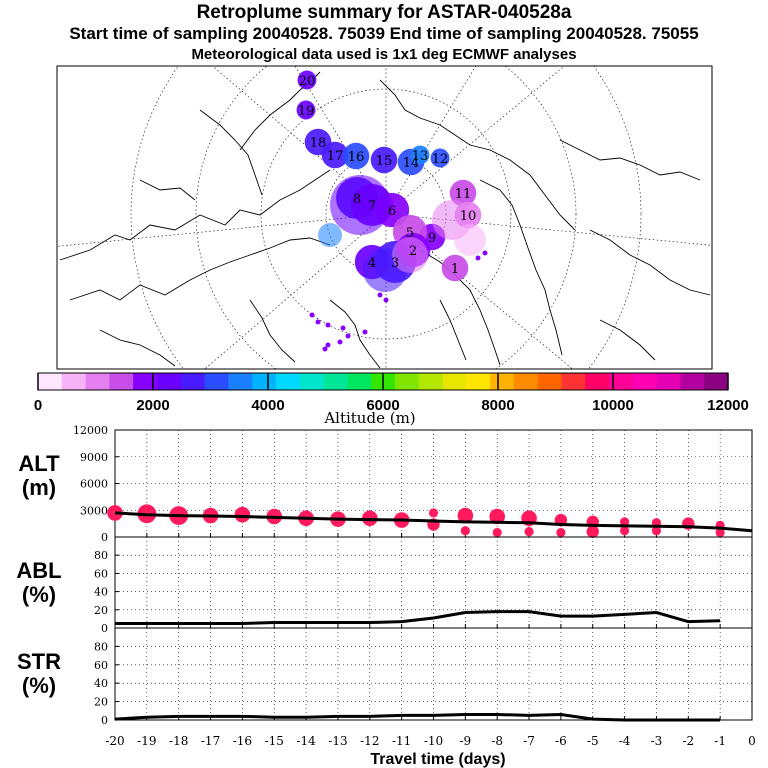 The image size is (768, 768). Describe the element at coordinates (318, 143) in the screenshot. I see `map-cluster-label: 18` at that location.